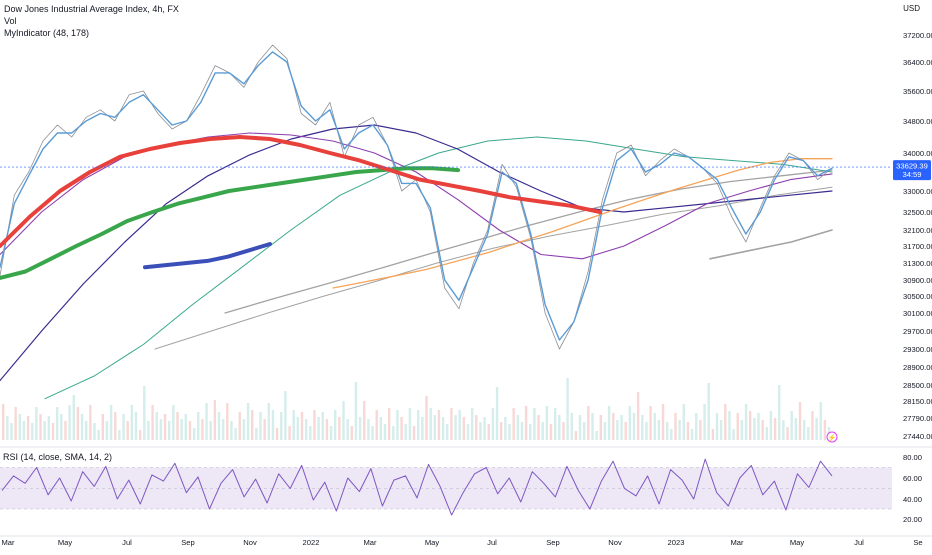  What do you see at coordinates (8, 542) in the screenshot?
I see `x-tick-label: Mar` at bounding box center [8, 542].